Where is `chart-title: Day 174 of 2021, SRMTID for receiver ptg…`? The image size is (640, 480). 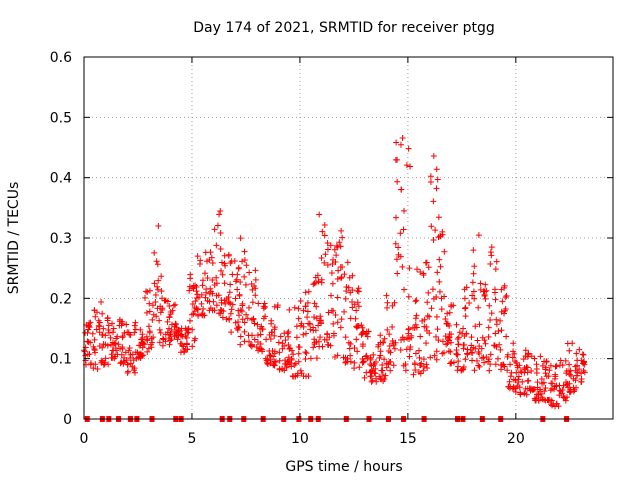 chart-title: Day 174 of 2021, SRMTID for receiver ptg… is located at coordinates (344, 28).